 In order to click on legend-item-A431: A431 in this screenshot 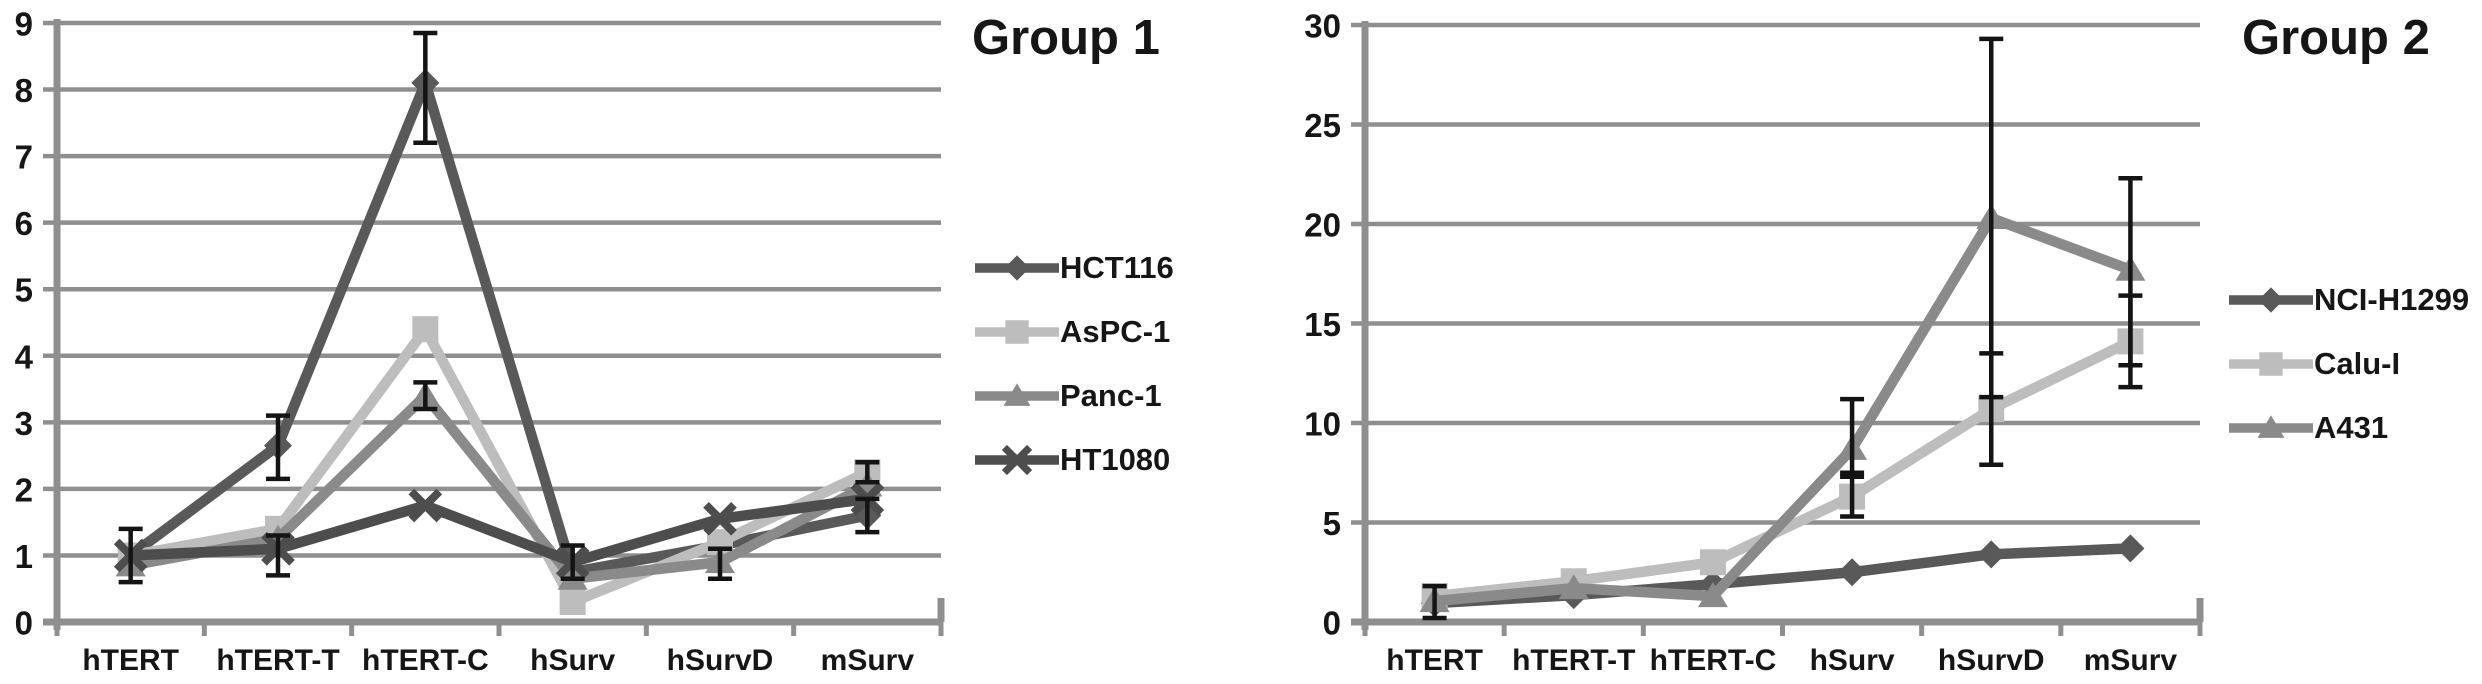, I will do `click(2348, 428)`.